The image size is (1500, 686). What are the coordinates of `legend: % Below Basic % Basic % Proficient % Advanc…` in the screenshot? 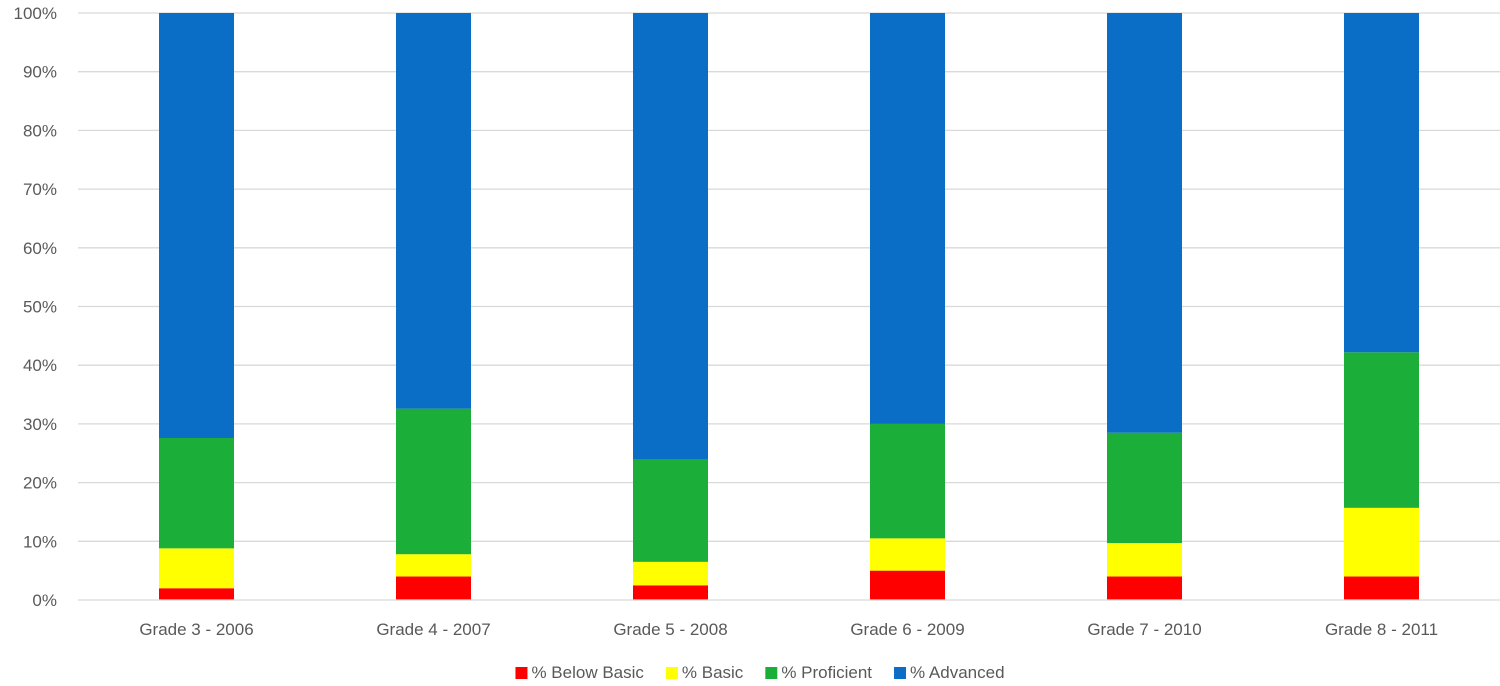 It's located at (760, 672).